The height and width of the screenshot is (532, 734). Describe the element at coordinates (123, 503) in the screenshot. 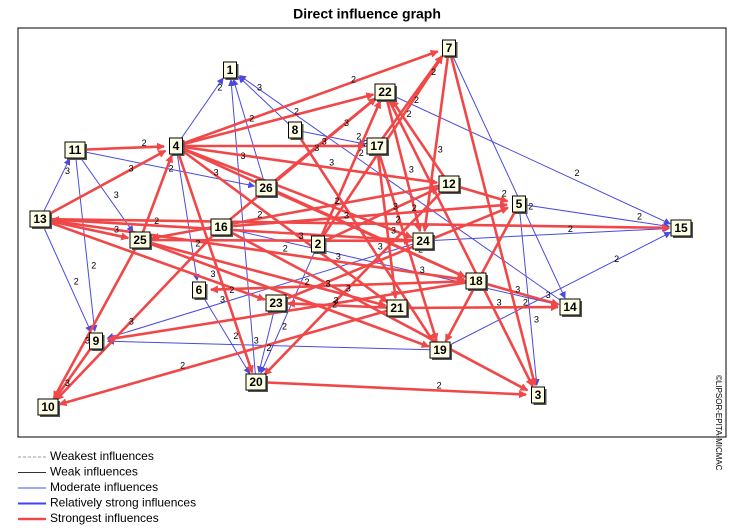

I see `legend-label: Relatively strong influences` at that location.